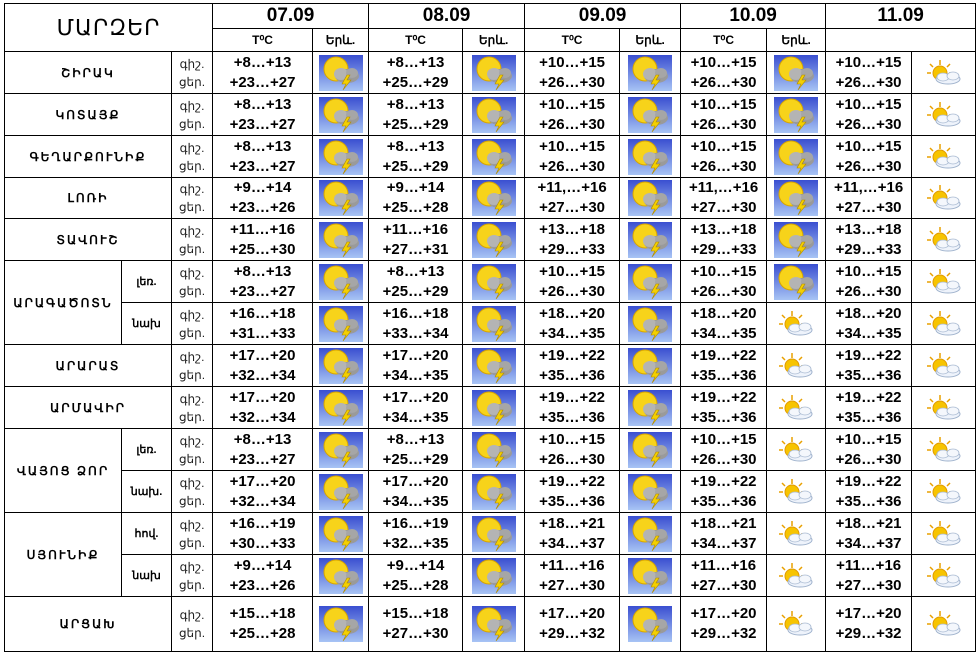 Image resolution: width=980 pixels, height=665 pixels. I want to click on temperature-cell: +9…+14 +23…+26, so click(263, 575).